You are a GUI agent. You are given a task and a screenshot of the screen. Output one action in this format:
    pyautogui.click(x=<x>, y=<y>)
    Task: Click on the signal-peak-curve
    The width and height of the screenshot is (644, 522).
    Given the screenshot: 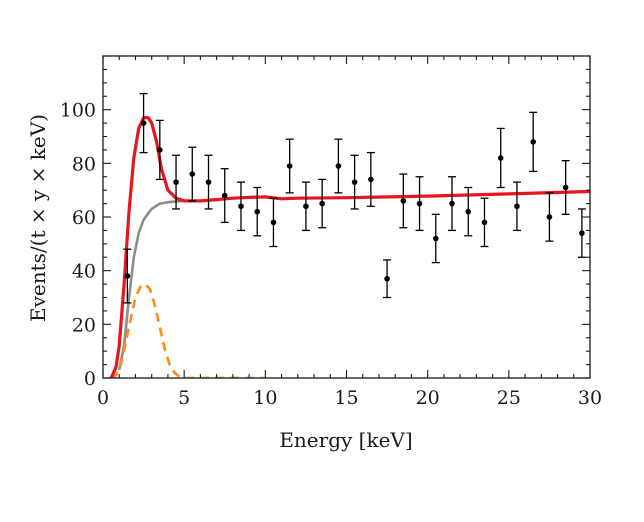 What is the action you would take?
    pyautogui.click(x=188, y=330)
    